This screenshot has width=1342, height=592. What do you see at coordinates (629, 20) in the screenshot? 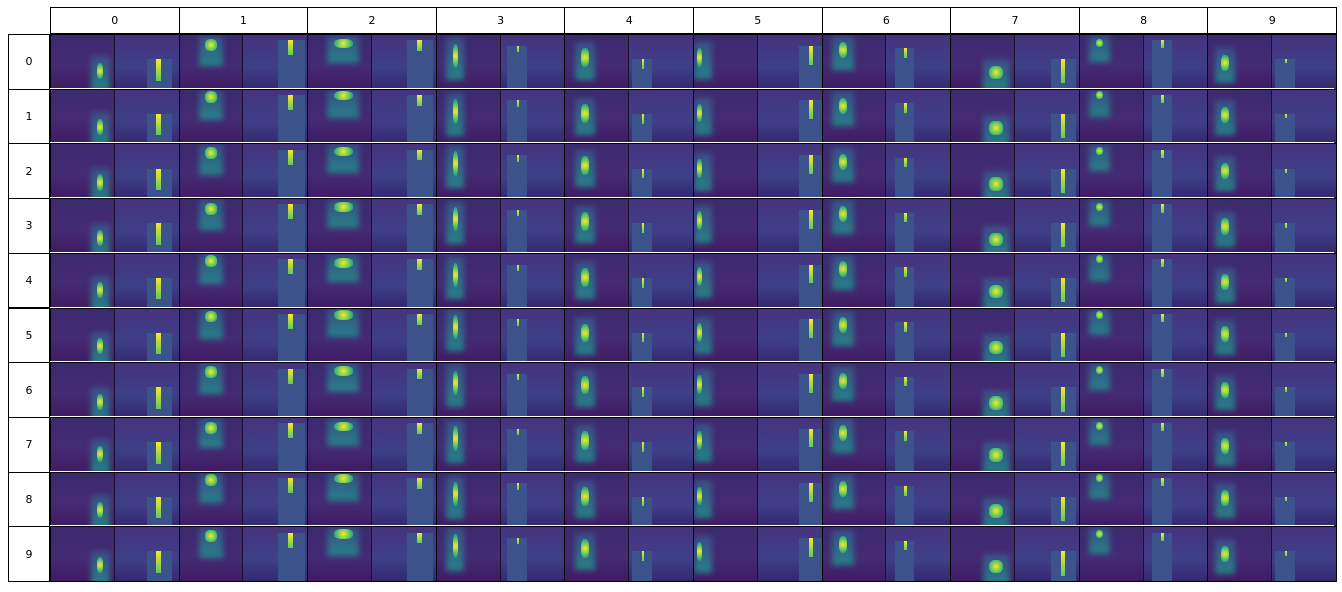
I see `column-header-4: 4` at bounding box center [629, 20].